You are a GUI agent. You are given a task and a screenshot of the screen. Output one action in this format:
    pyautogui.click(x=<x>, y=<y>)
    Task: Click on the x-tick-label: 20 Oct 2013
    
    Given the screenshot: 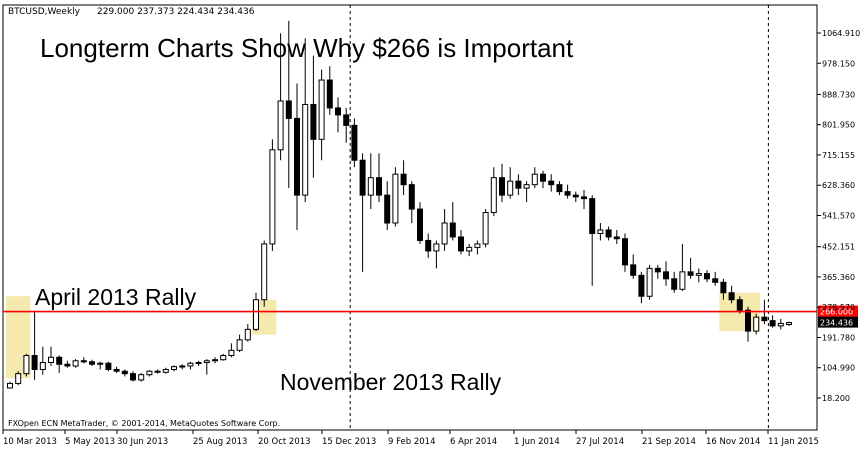 What is the action you would take?
    pyautogui.click(x=284, y=442)
    